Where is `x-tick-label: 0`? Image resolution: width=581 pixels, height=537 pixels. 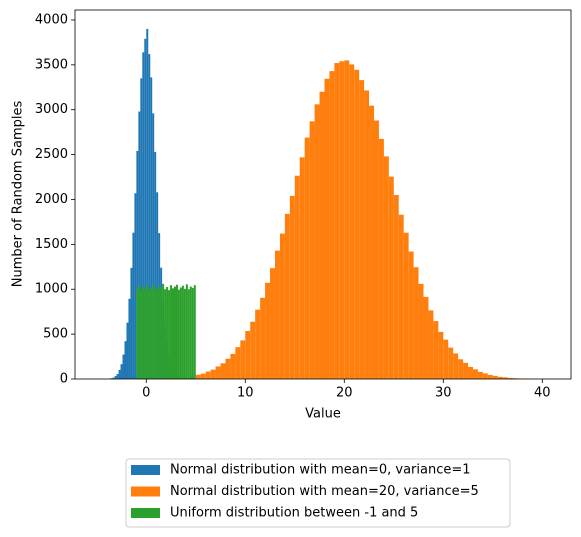
x-tick-label: 0 is located at coordinates (146, 393).